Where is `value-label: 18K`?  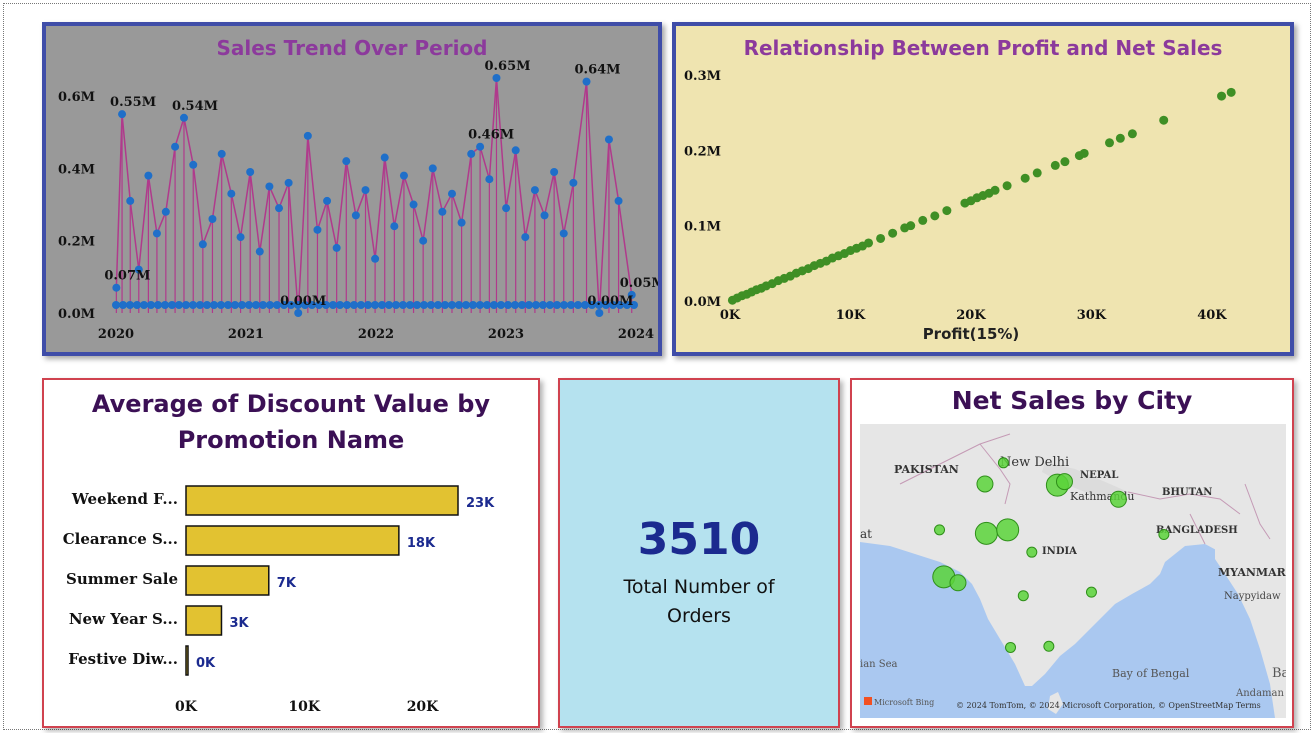 value-label: 18K is located at coordinates (421, 543).